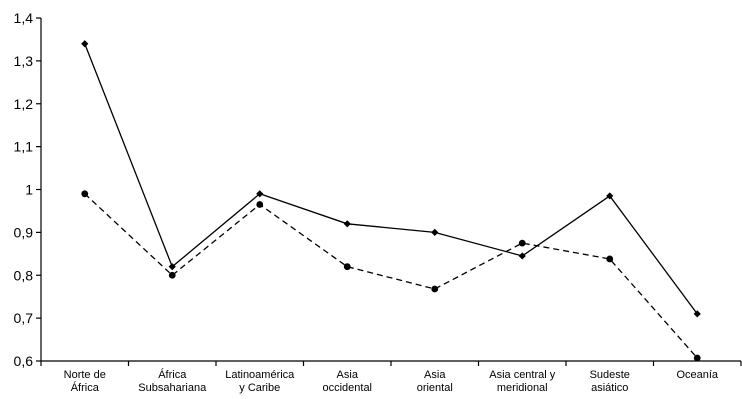 The width and height of the screenshot is (742, 399). What do you see at coordinates (85, 381) in the screenshot?
I see `x-tick-label: Norte de África` at bounding box center [85, 381].